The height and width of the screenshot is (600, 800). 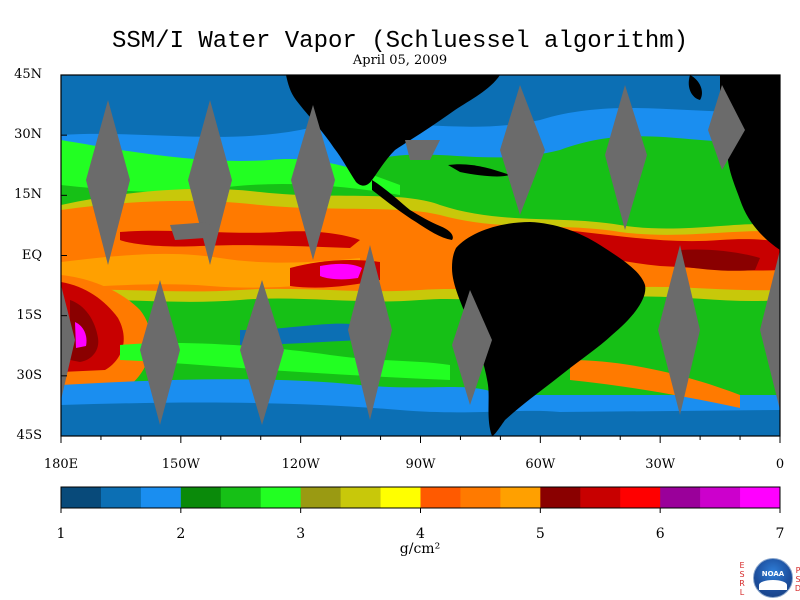 What do you see at coordinates (29, 435) in the screenshot?
I see `lat-label: 45S` at bounding box center [29, 435].